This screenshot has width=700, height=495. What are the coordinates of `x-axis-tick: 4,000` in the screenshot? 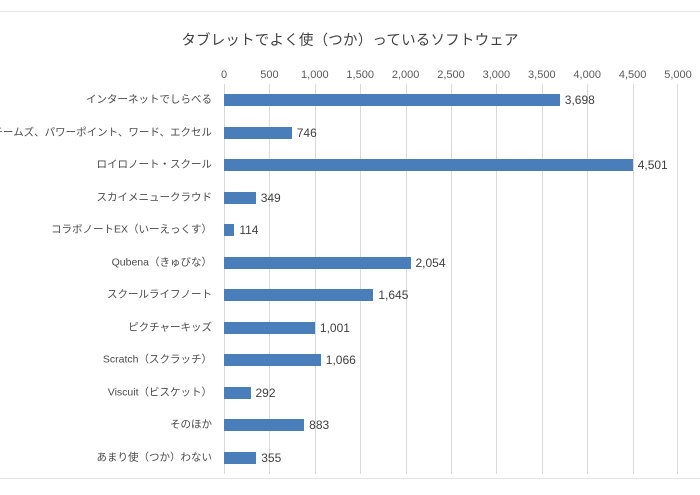 It's located at (587, 75).